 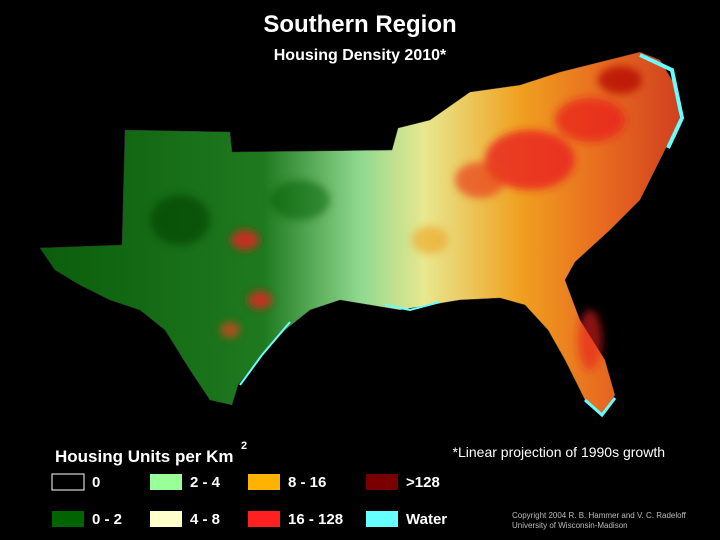 I want to click on legend-title: Housing Units per Km, so click(x=144, y=456).